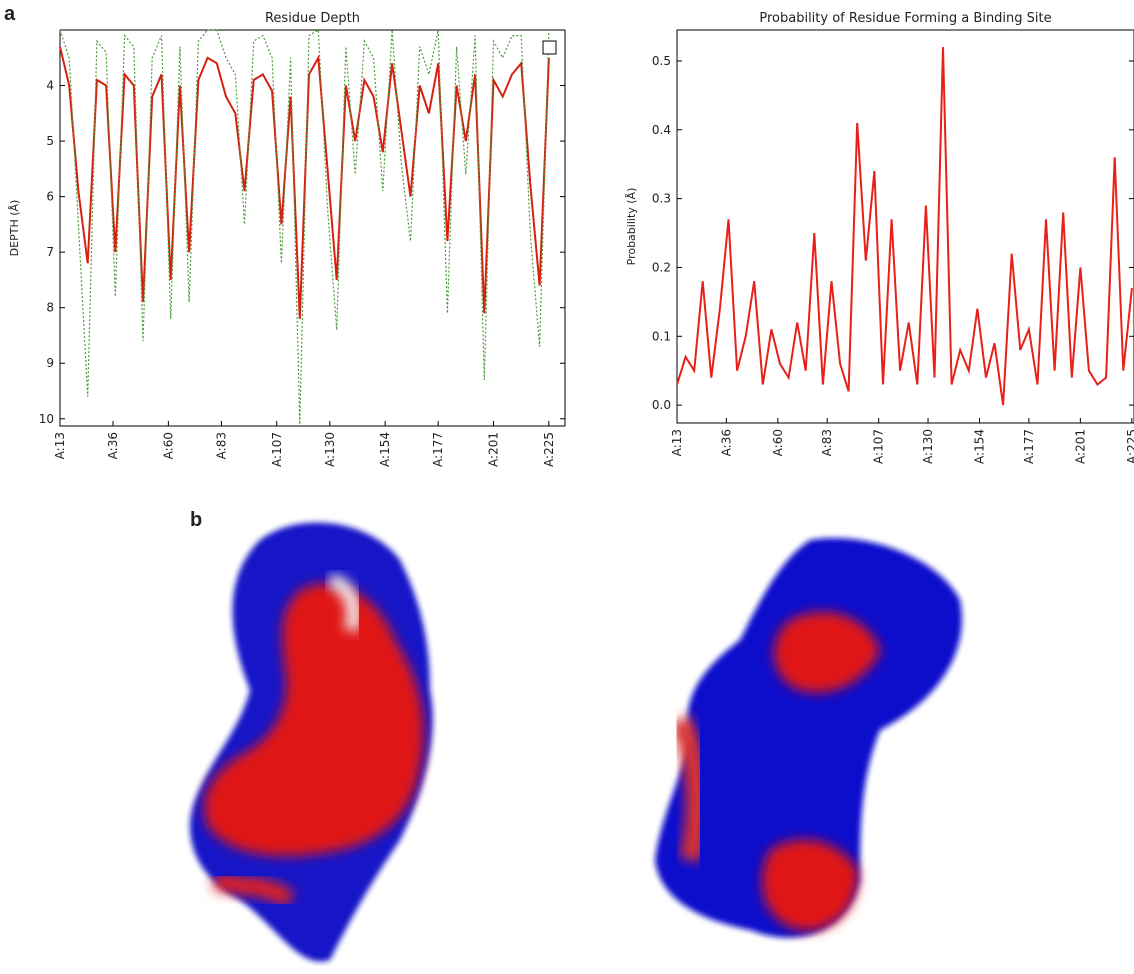 The width and height of the screenshot is (1134, 974). Describe the element at coordinates (10, 14) in the screenshot. I see `panel-label: a` at that location.